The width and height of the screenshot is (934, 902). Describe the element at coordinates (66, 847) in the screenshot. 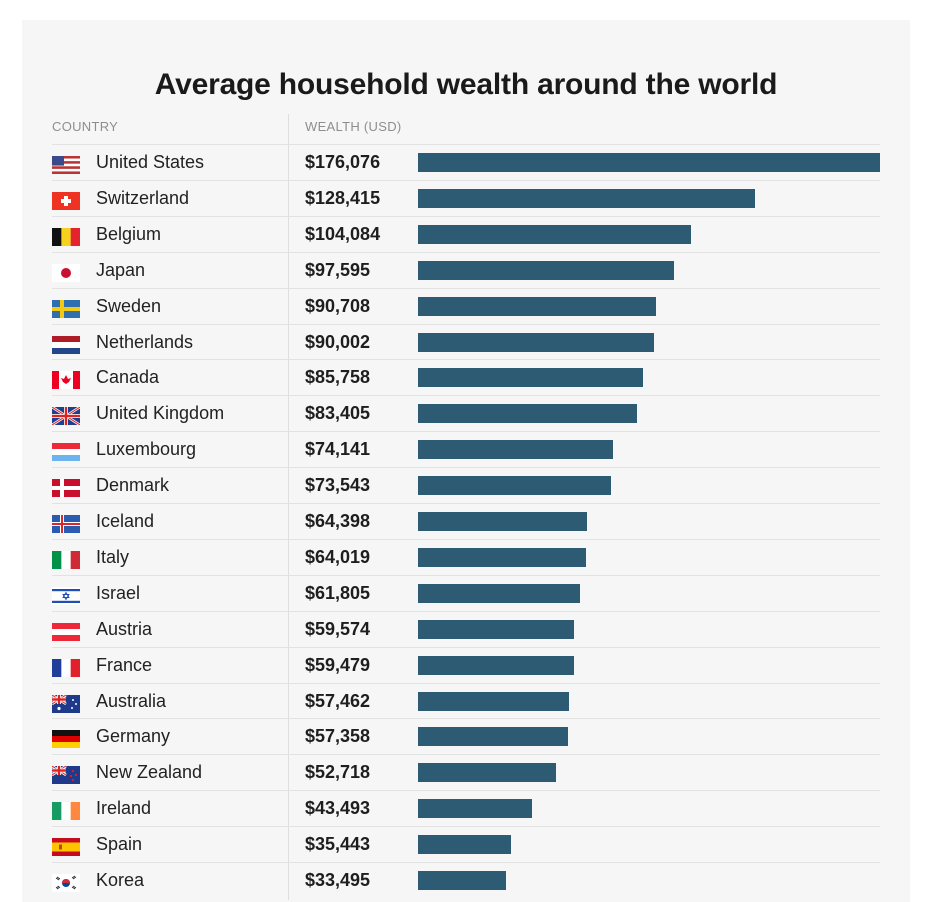

I see `es-flag-icon` at that location.